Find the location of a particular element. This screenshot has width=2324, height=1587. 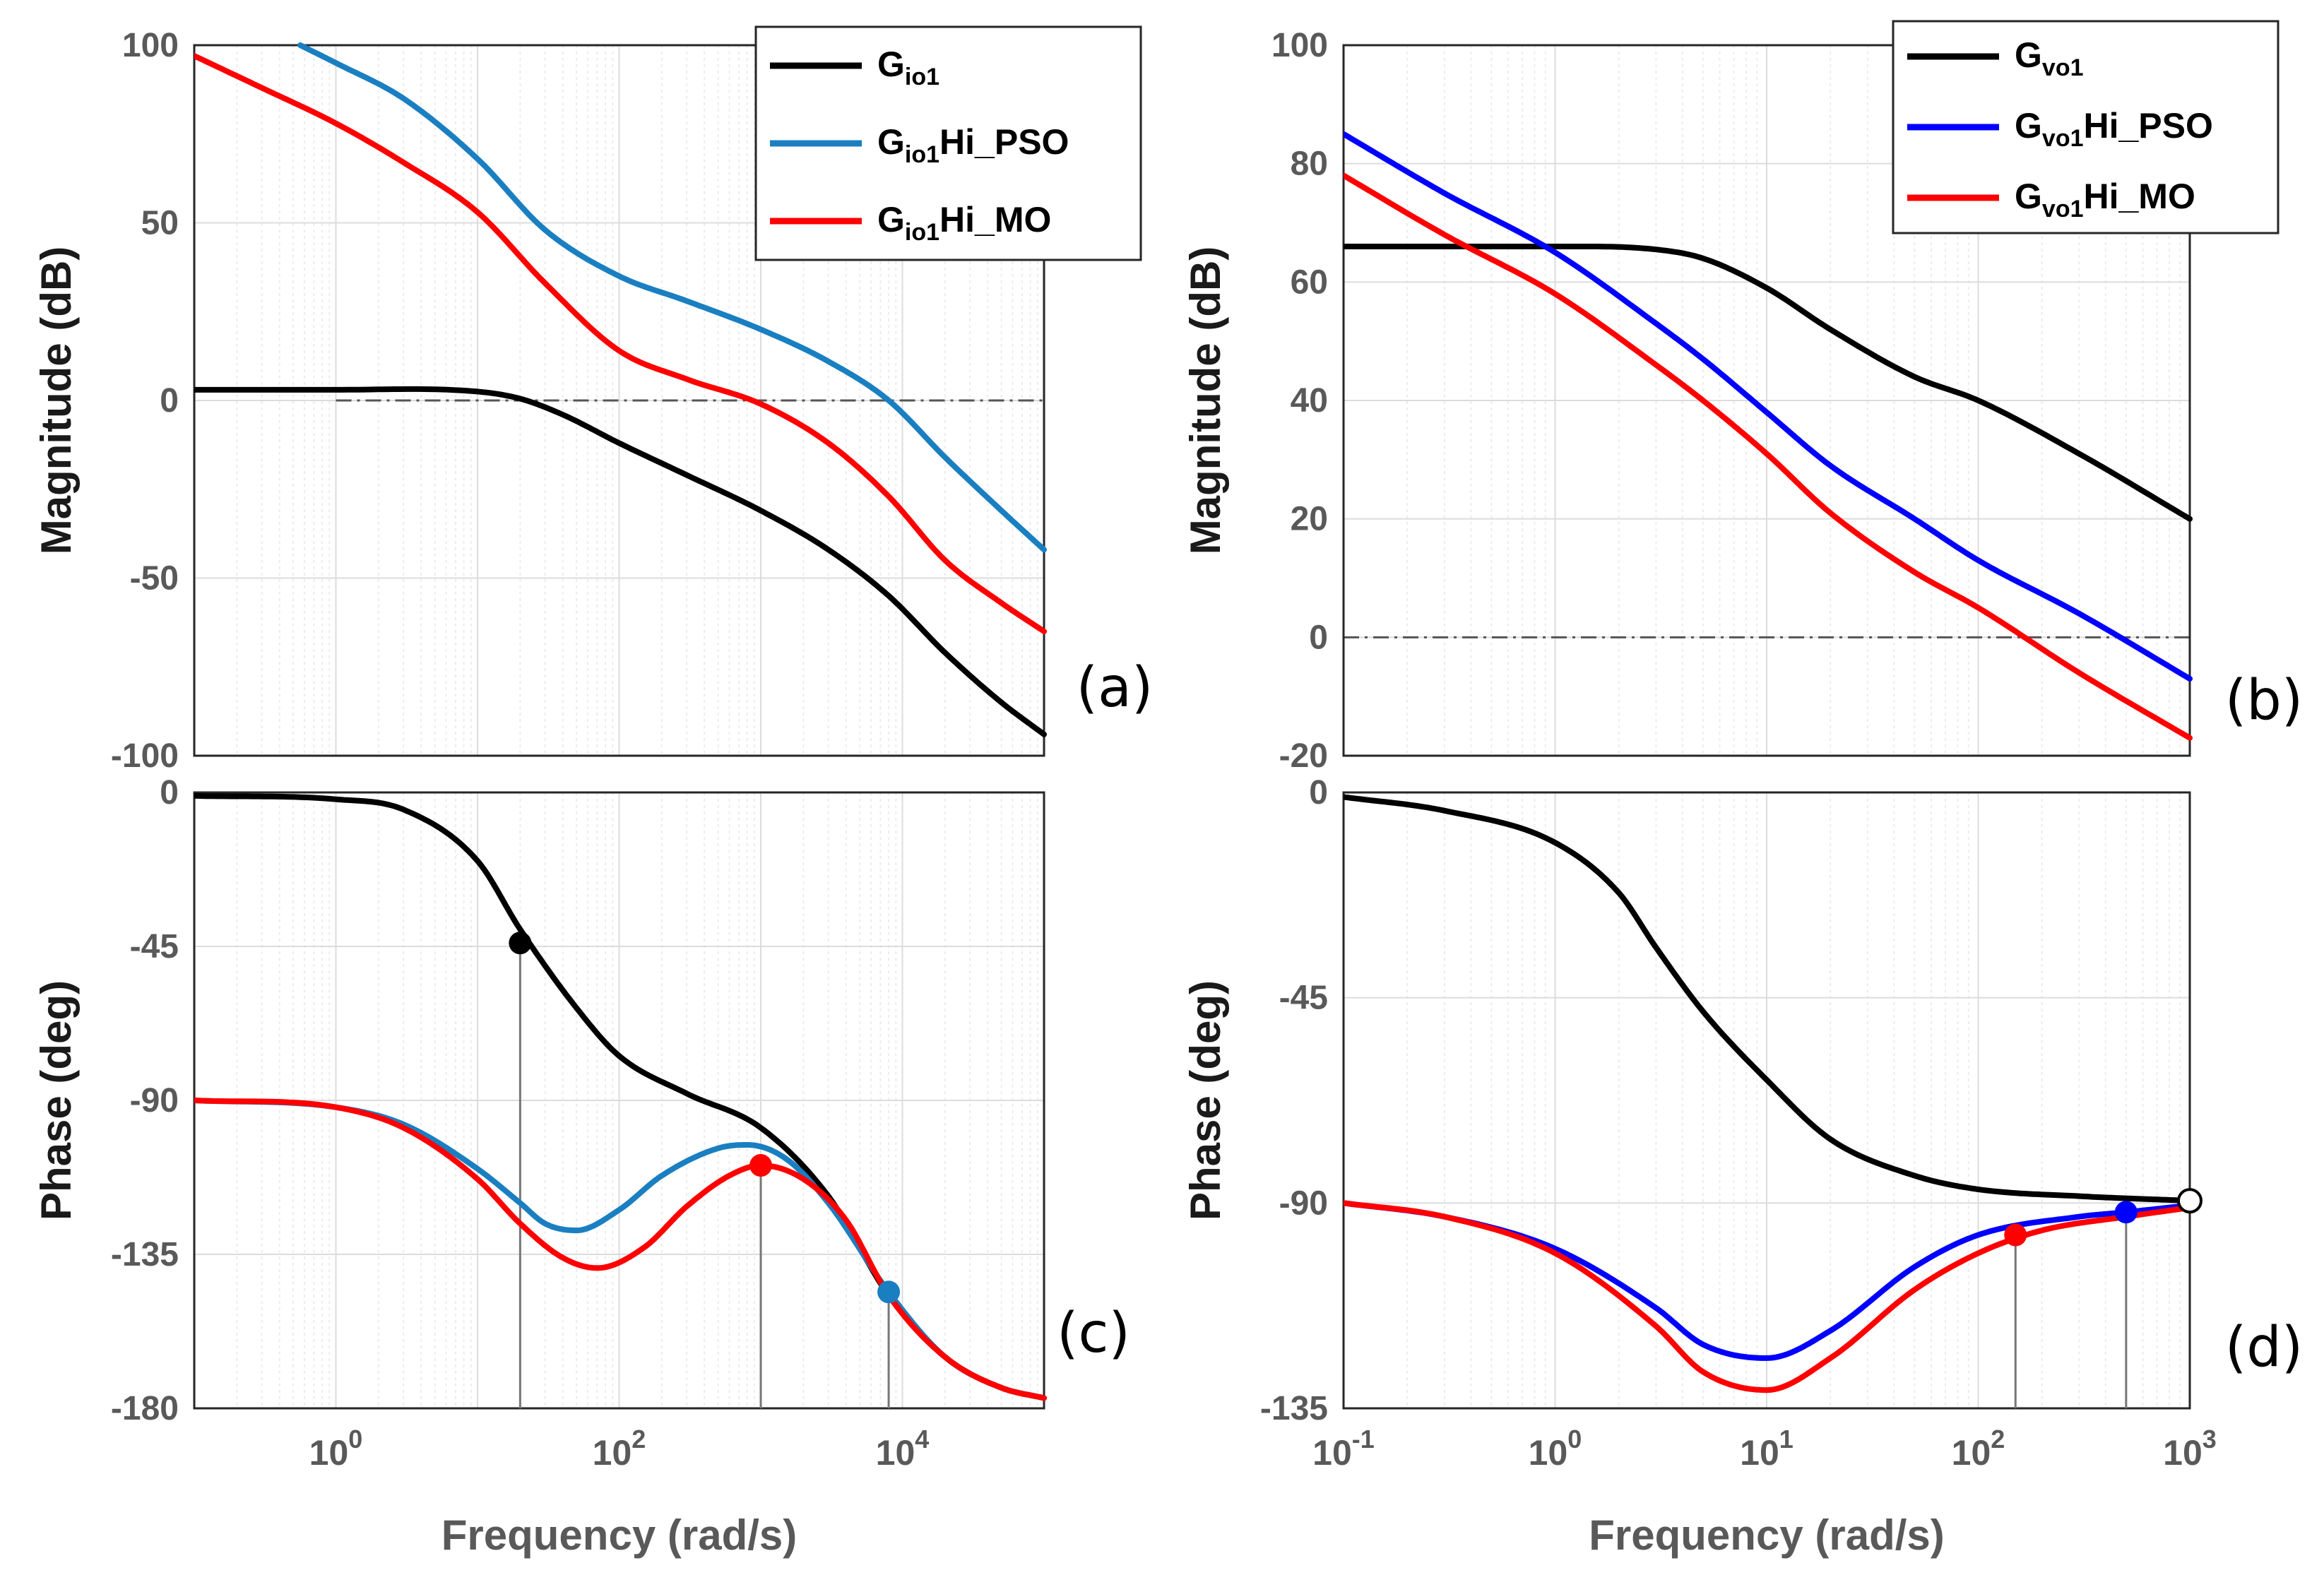

y-tick-label: -50 is located at coordinates (155, 579).